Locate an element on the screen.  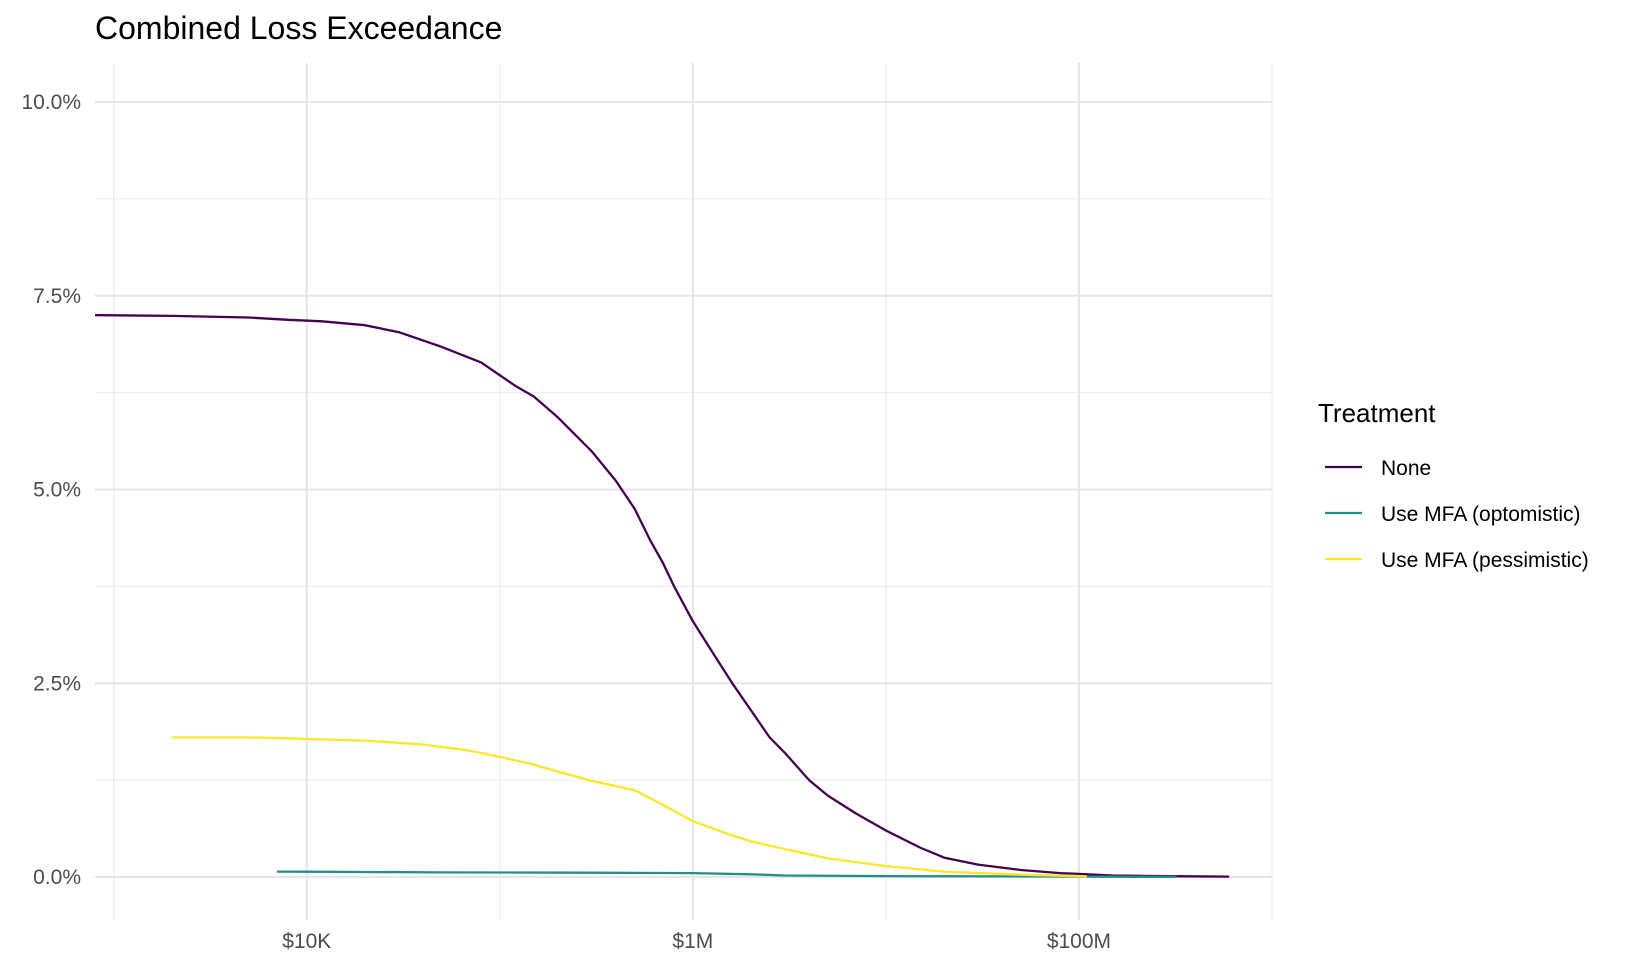
y-tick-label: 5.0% is located at coordinates (57, 490).